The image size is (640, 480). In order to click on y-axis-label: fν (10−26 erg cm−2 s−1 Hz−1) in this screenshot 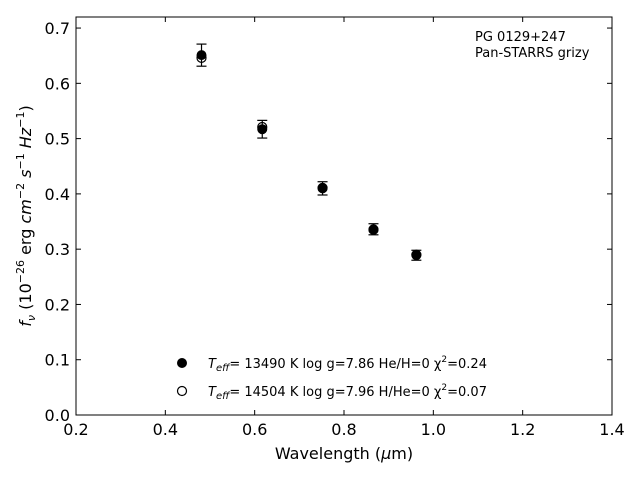, I will do `click(26, 215)`.